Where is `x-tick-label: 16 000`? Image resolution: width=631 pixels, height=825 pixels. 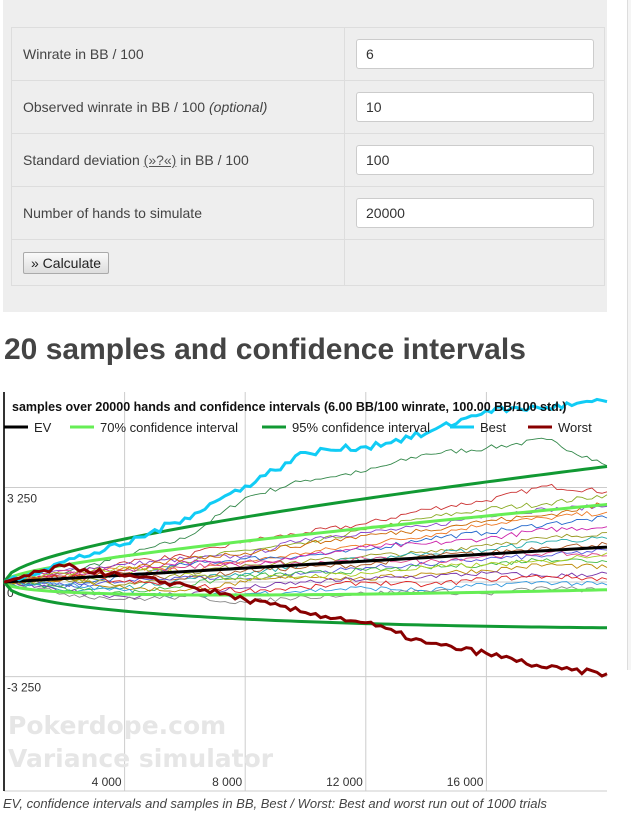
x-tick-label: 16 000 is located at coordinates (465, 782).